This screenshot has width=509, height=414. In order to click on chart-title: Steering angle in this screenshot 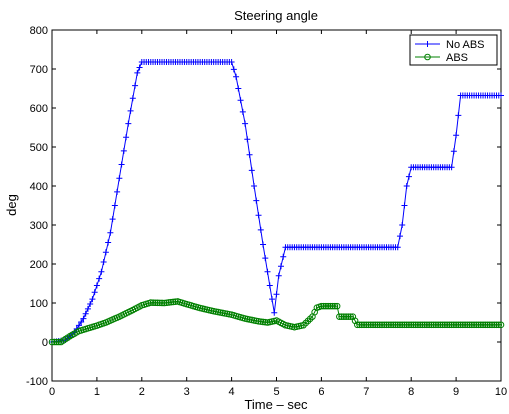, I will do `click(276, 15)`.